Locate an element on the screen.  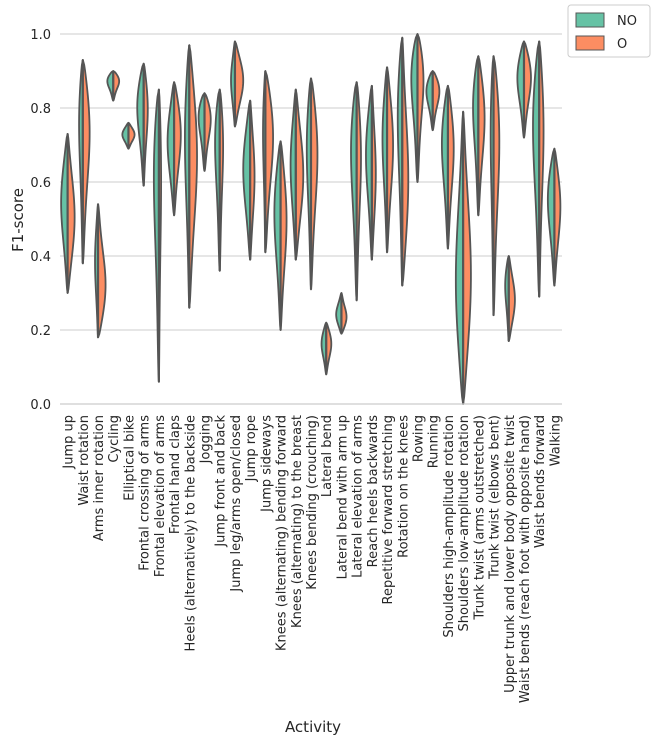
x-tick-label: Jump sideways is located at coordinates (266, 464).